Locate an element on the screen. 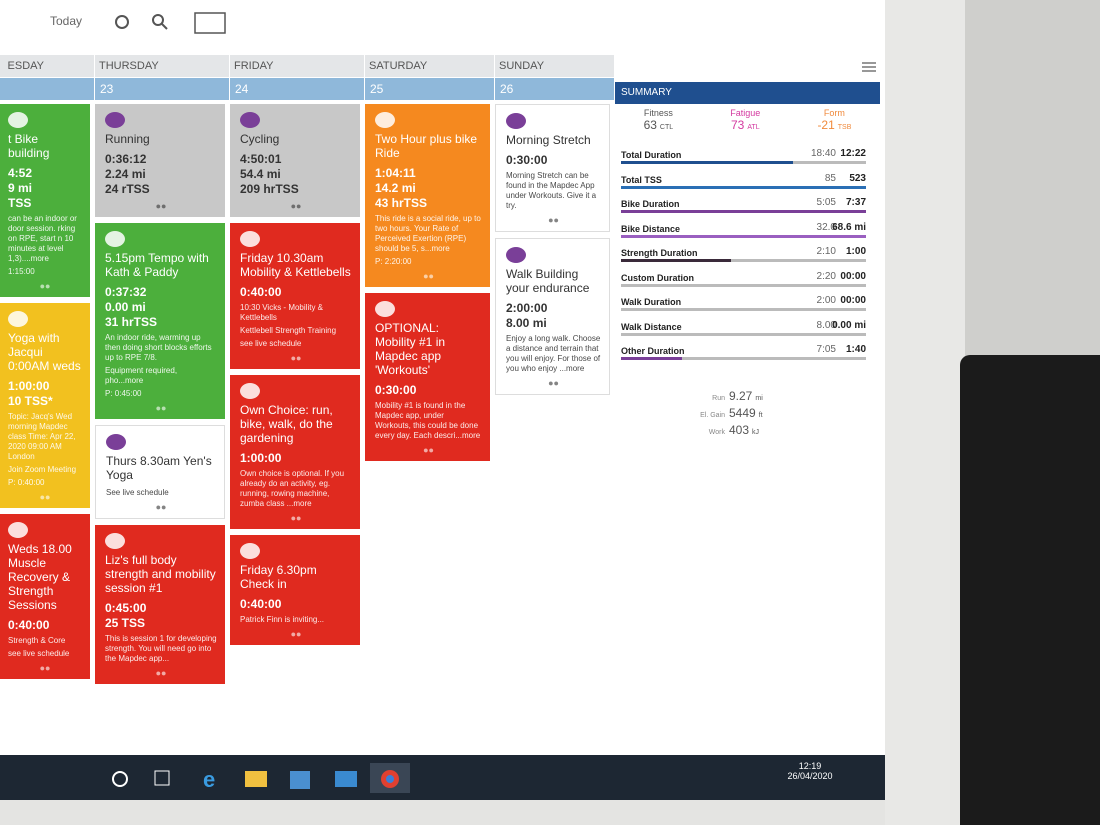 This screenshot has width=1100, height=825. clock: 12:19 26/04/2020 is located at coordinates (810, 771).